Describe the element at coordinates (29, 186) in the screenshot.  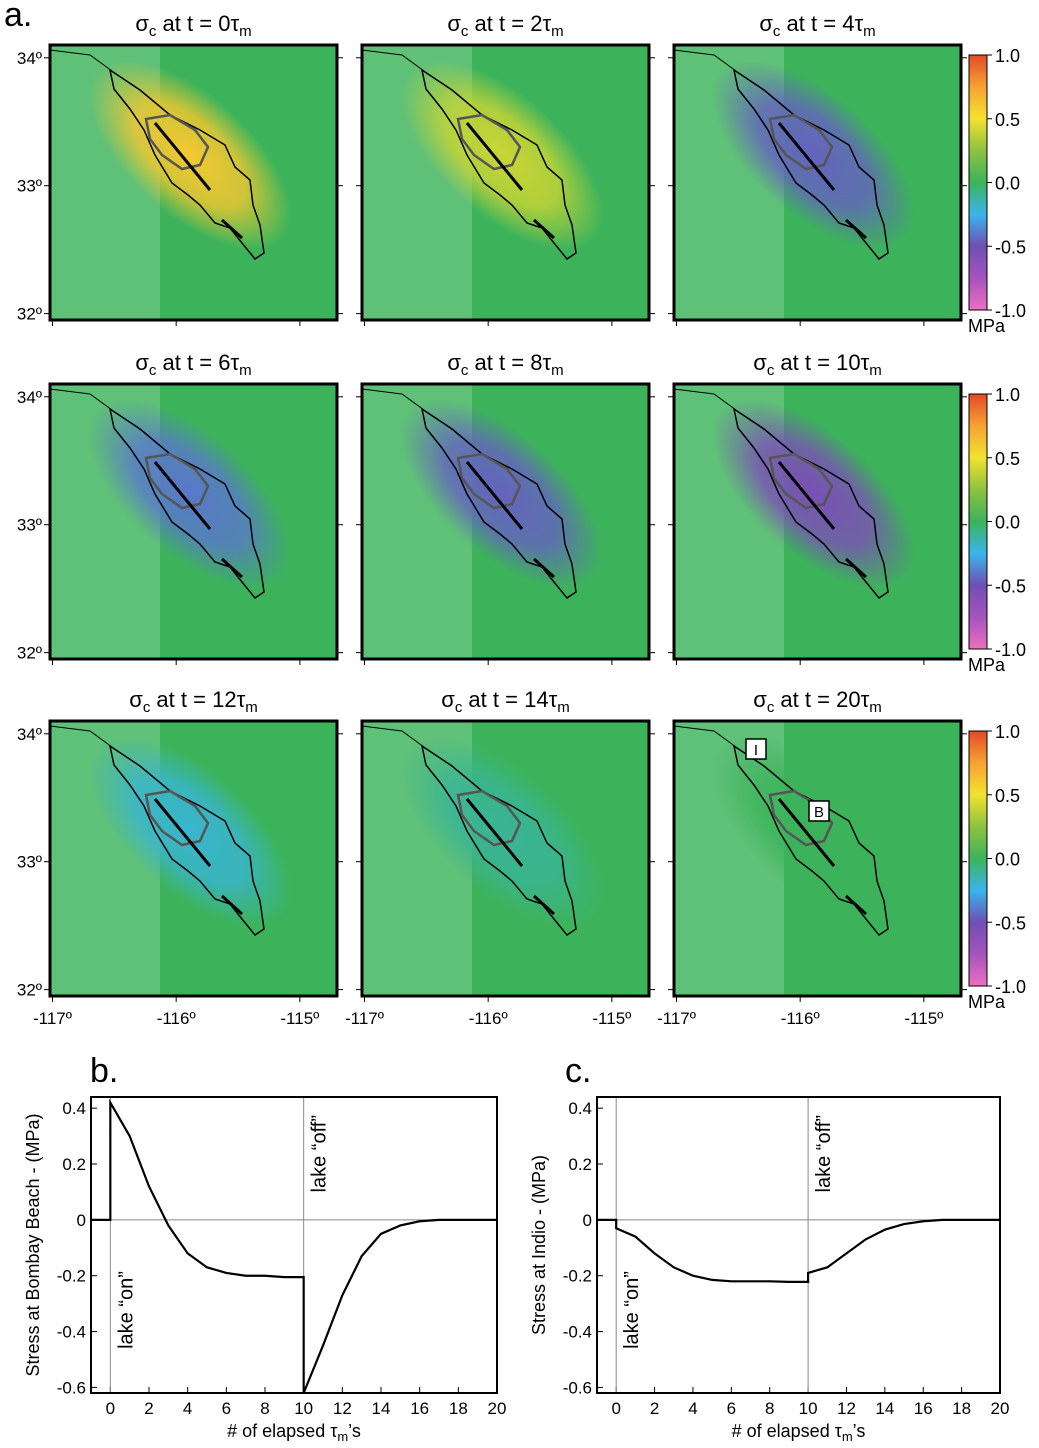
I see `y-tick-label: 33º` at that location.